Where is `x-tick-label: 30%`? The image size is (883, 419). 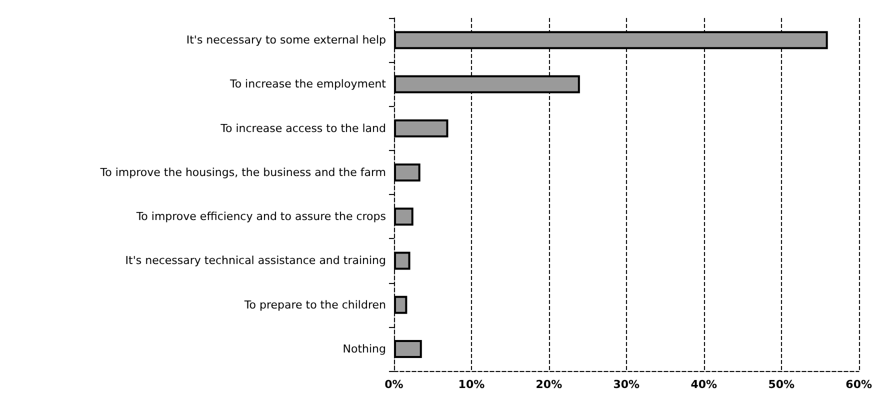 x-tick-label: 30% is located at coordinates (626, 384).